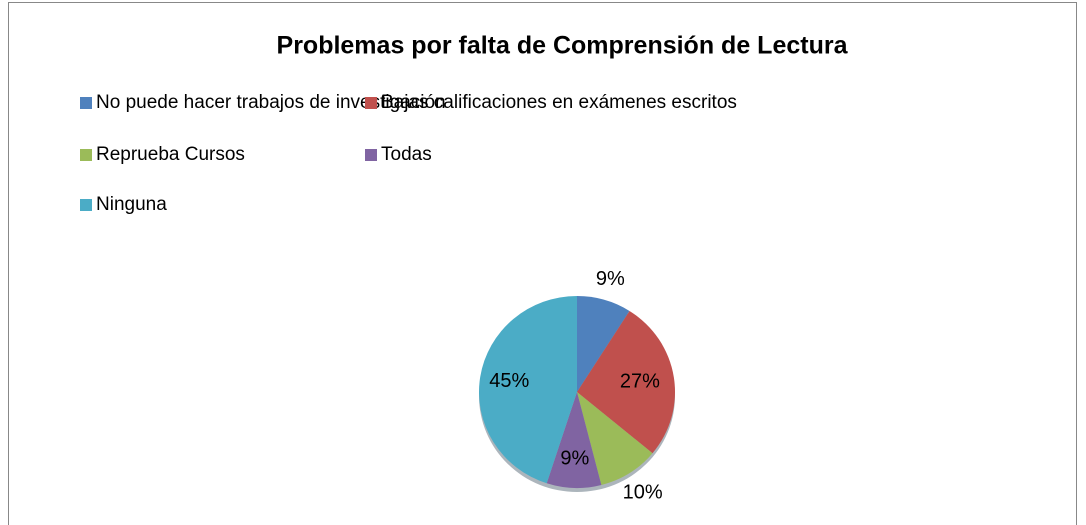 The image size is (1086, 525). I want to click on legend-label: No puede hacer trabajos de investigación, so click(271, 102).